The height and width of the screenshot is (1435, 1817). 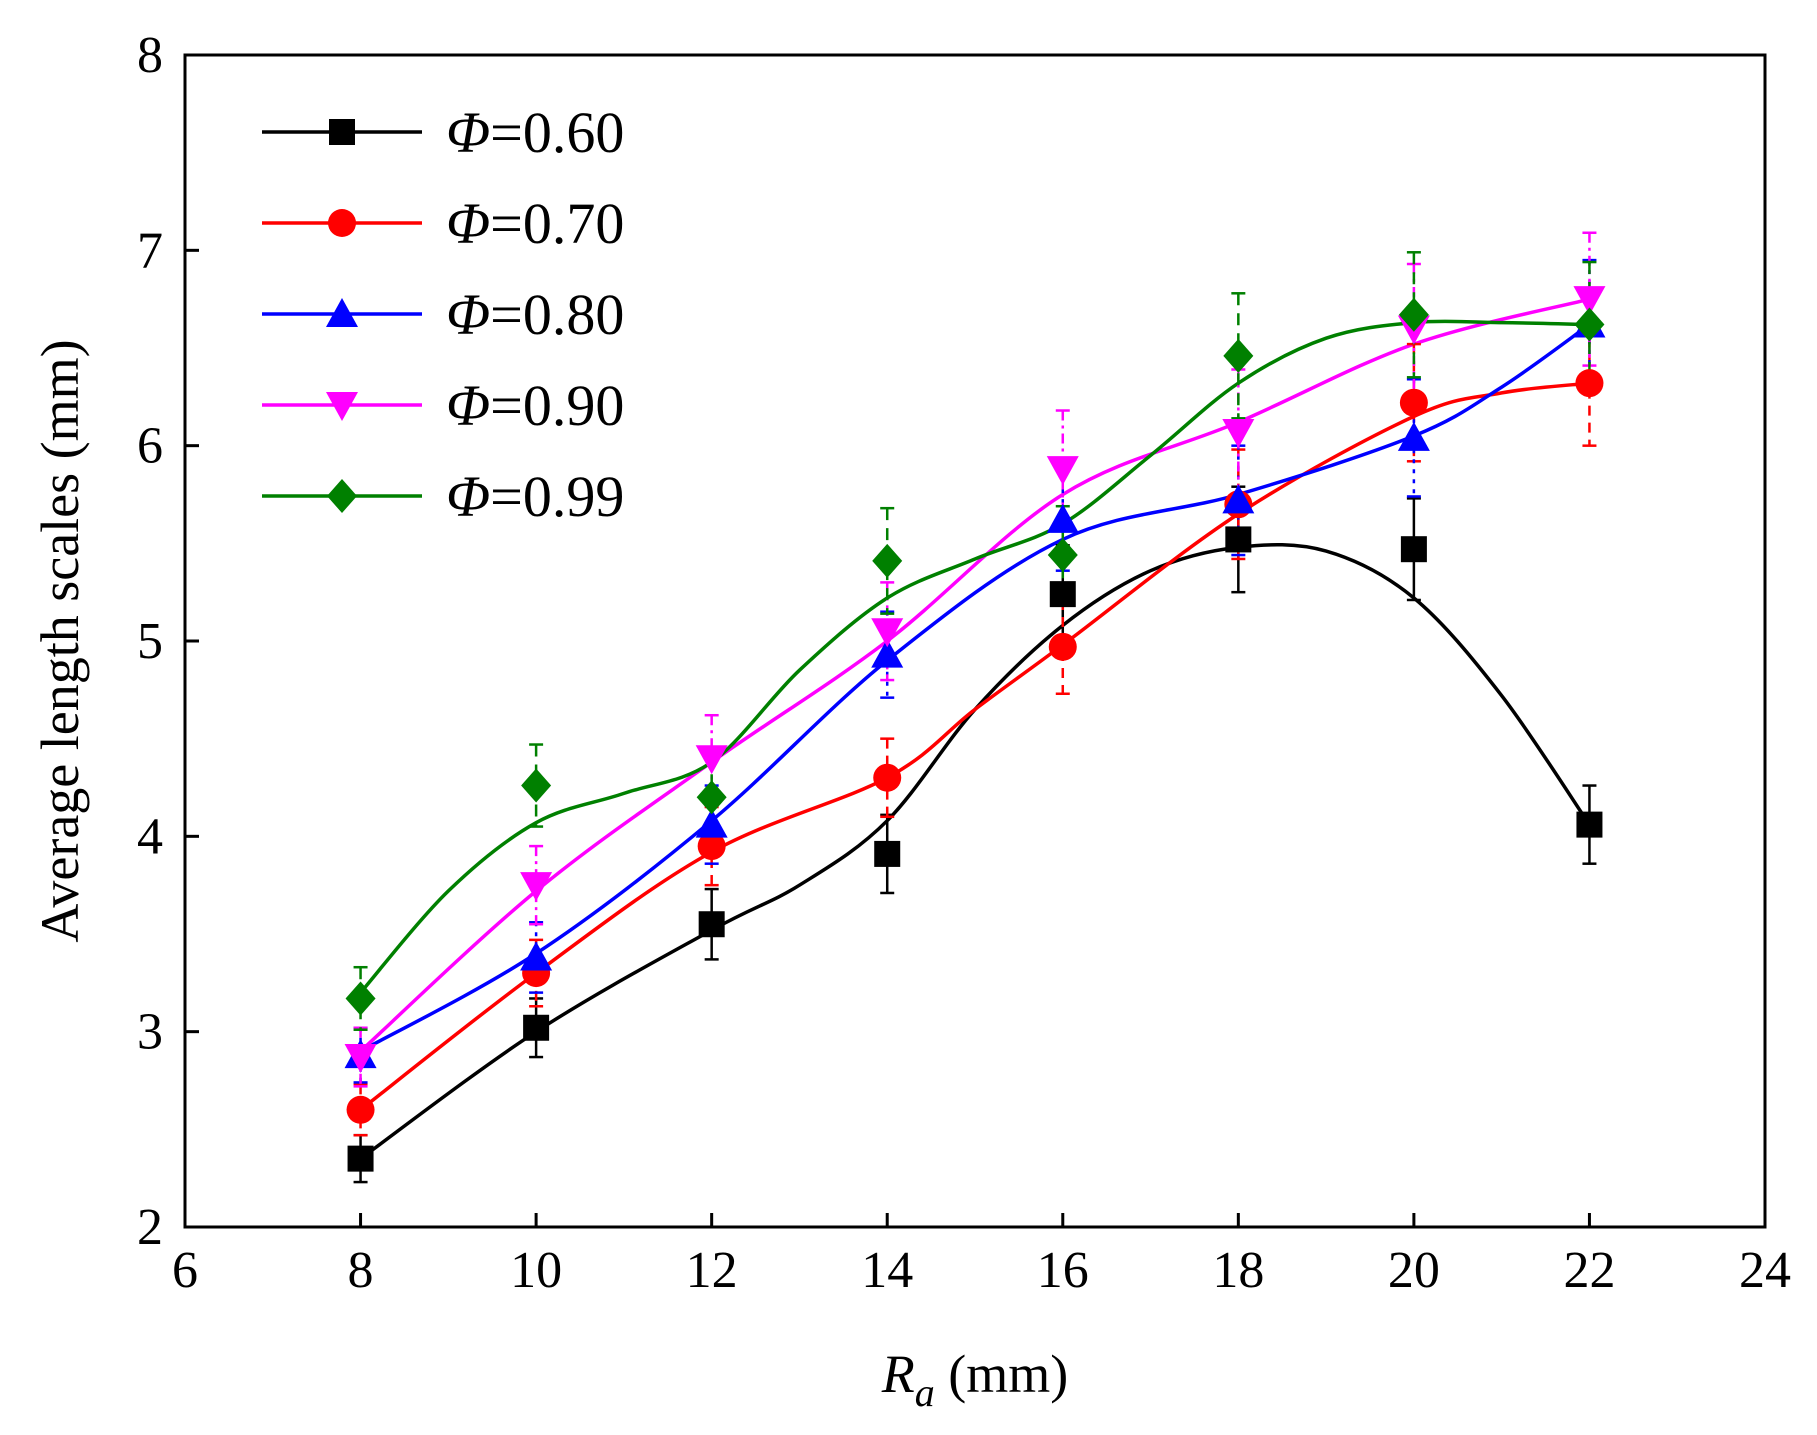 I want to click on legend-item-3: Φ=0.90, so click(x=443, y=405).